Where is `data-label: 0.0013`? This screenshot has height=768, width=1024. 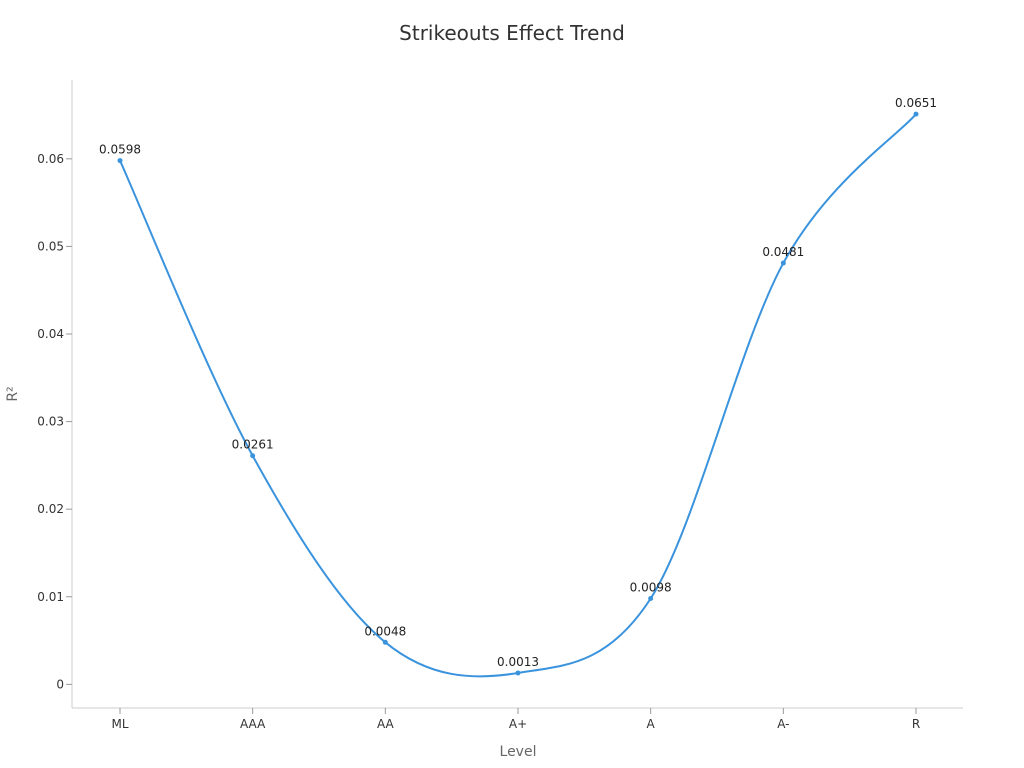 data-label: 0.0013 is located at coordinates (518, 662).